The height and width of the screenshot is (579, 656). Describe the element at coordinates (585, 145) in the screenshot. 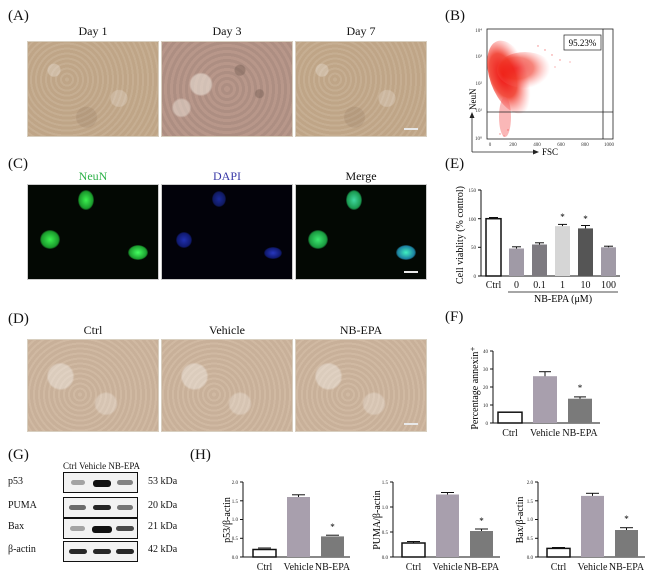

I see `svg-text: 800` at that location.